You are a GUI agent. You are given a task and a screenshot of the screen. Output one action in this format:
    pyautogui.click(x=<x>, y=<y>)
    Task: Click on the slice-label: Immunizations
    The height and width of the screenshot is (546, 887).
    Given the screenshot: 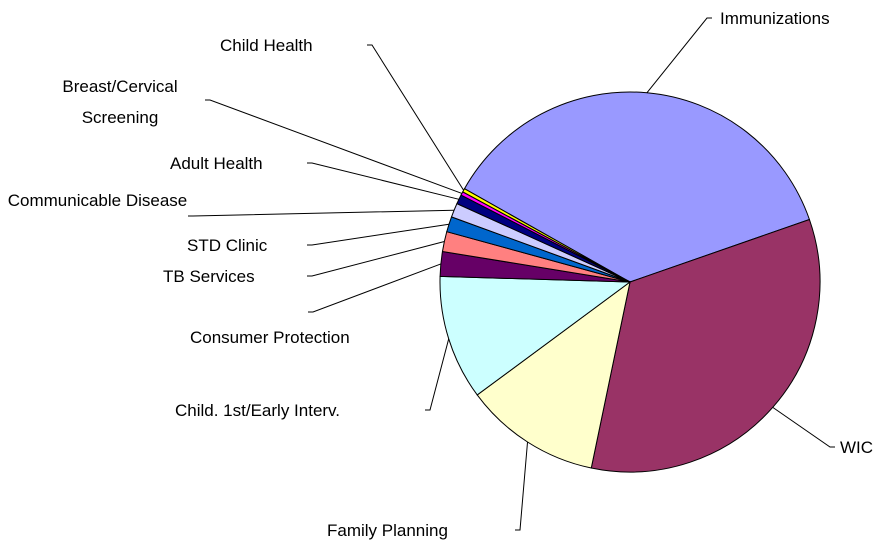 What is the action you would take?
    pyautogui.click(x=775, y=18)
    